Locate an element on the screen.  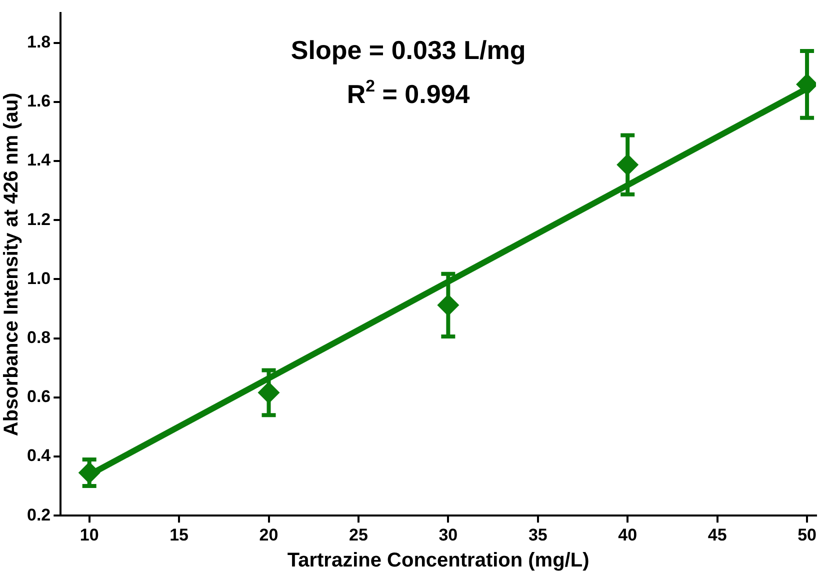
x-axis-title: Tartrazine Concentration (mg/L) is located at coordinates (438, 561).